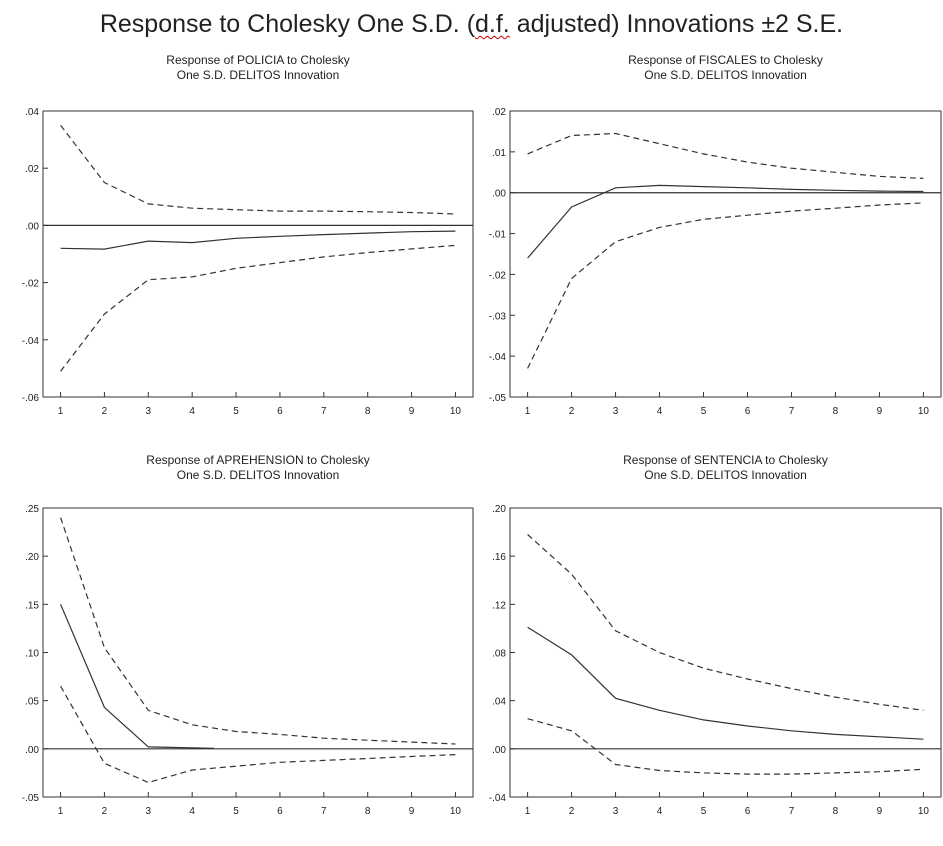 The width and height of the screenshot is (943, 846). Describe the element at coordinates (499, 153) in the screenshot. I see `y-tick-label: .01` at that location.